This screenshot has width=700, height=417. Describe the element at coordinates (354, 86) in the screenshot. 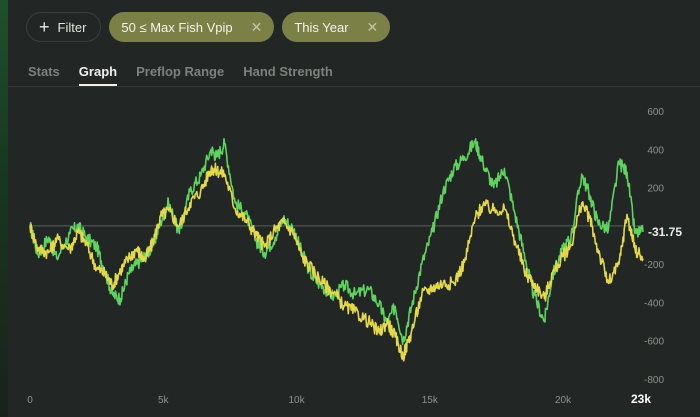

I see `tab-divider` at that location.